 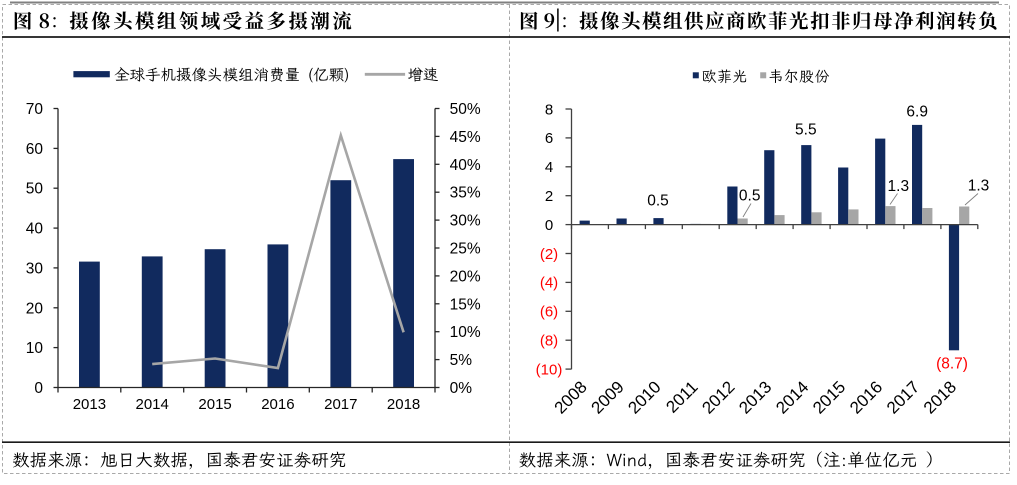 What do you see at coordinates (549, 138) in the screenshot?
I see `svg-text: 6` at bounding box center [549, 138].